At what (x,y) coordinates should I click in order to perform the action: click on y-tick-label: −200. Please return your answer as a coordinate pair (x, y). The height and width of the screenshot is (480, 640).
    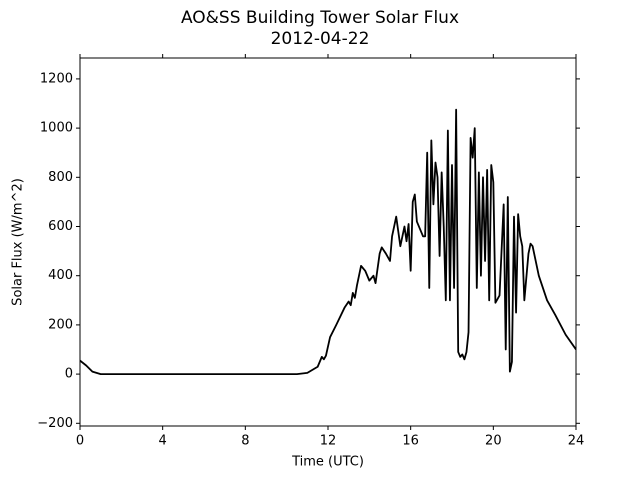
    Looking at the image, I should click on (55, 423).